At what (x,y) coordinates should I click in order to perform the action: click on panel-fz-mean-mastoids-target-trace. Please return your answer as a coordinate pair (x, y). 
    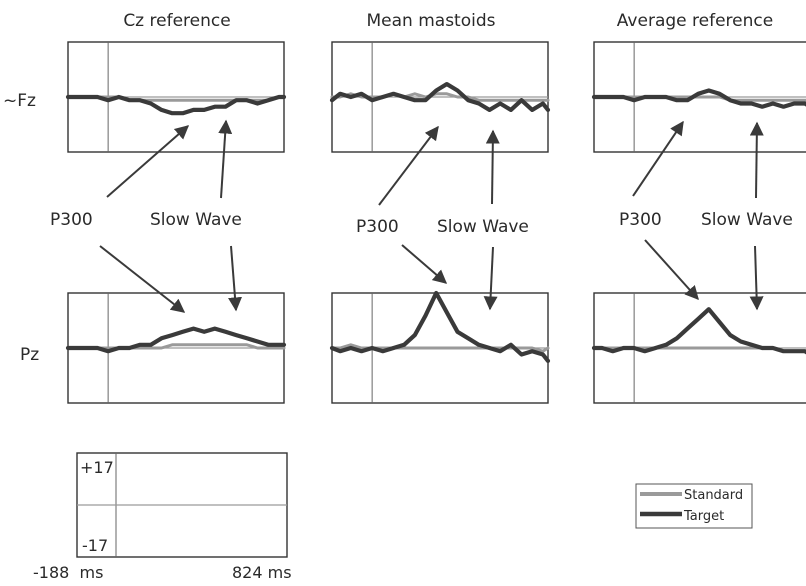
    Looking at the image, I should click on (440, 97).